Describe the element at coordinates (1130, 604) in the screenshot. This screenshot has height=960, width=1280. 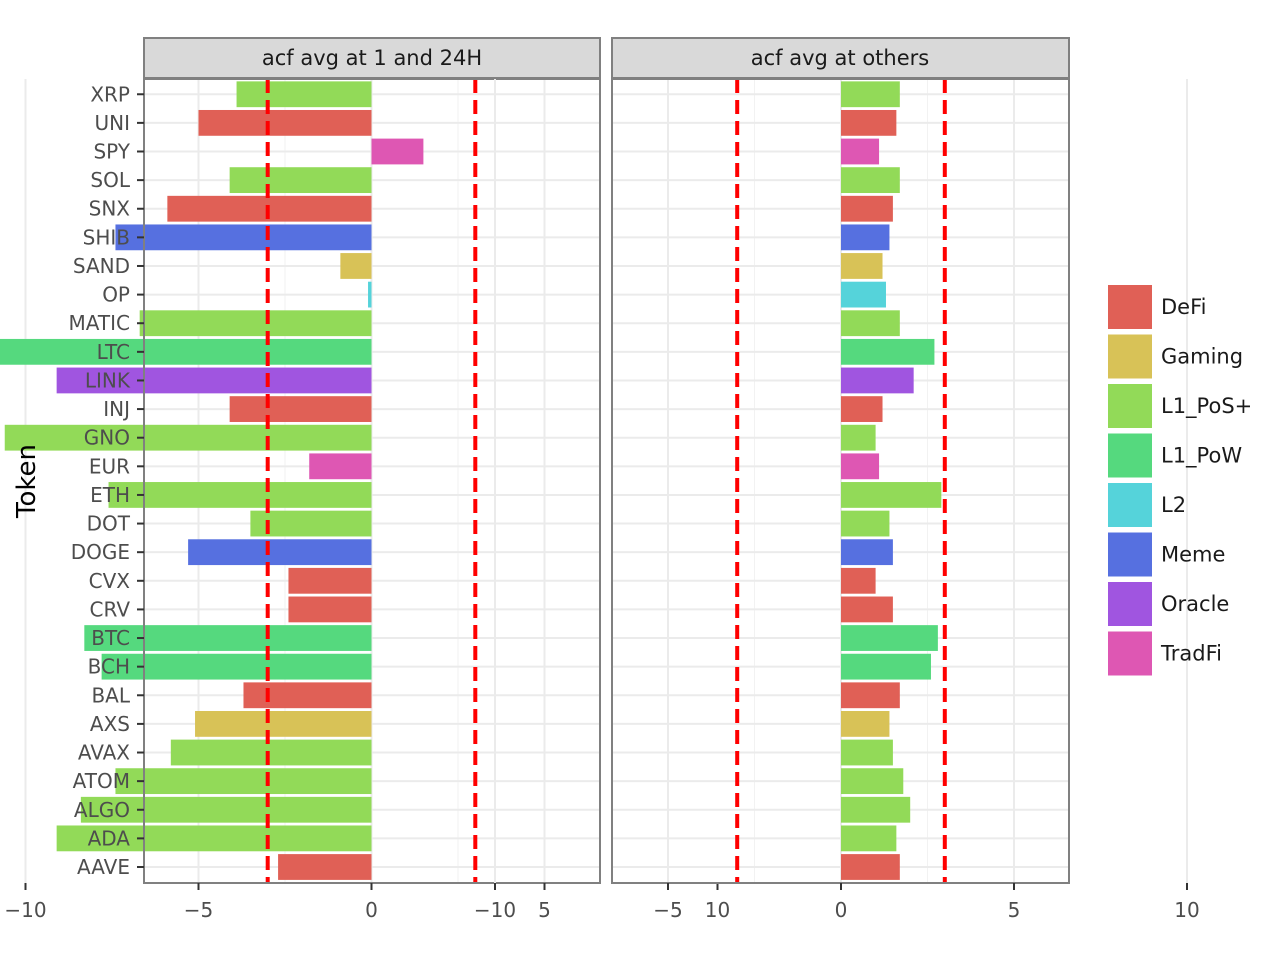
I see `legend-key-oracle` at that location.